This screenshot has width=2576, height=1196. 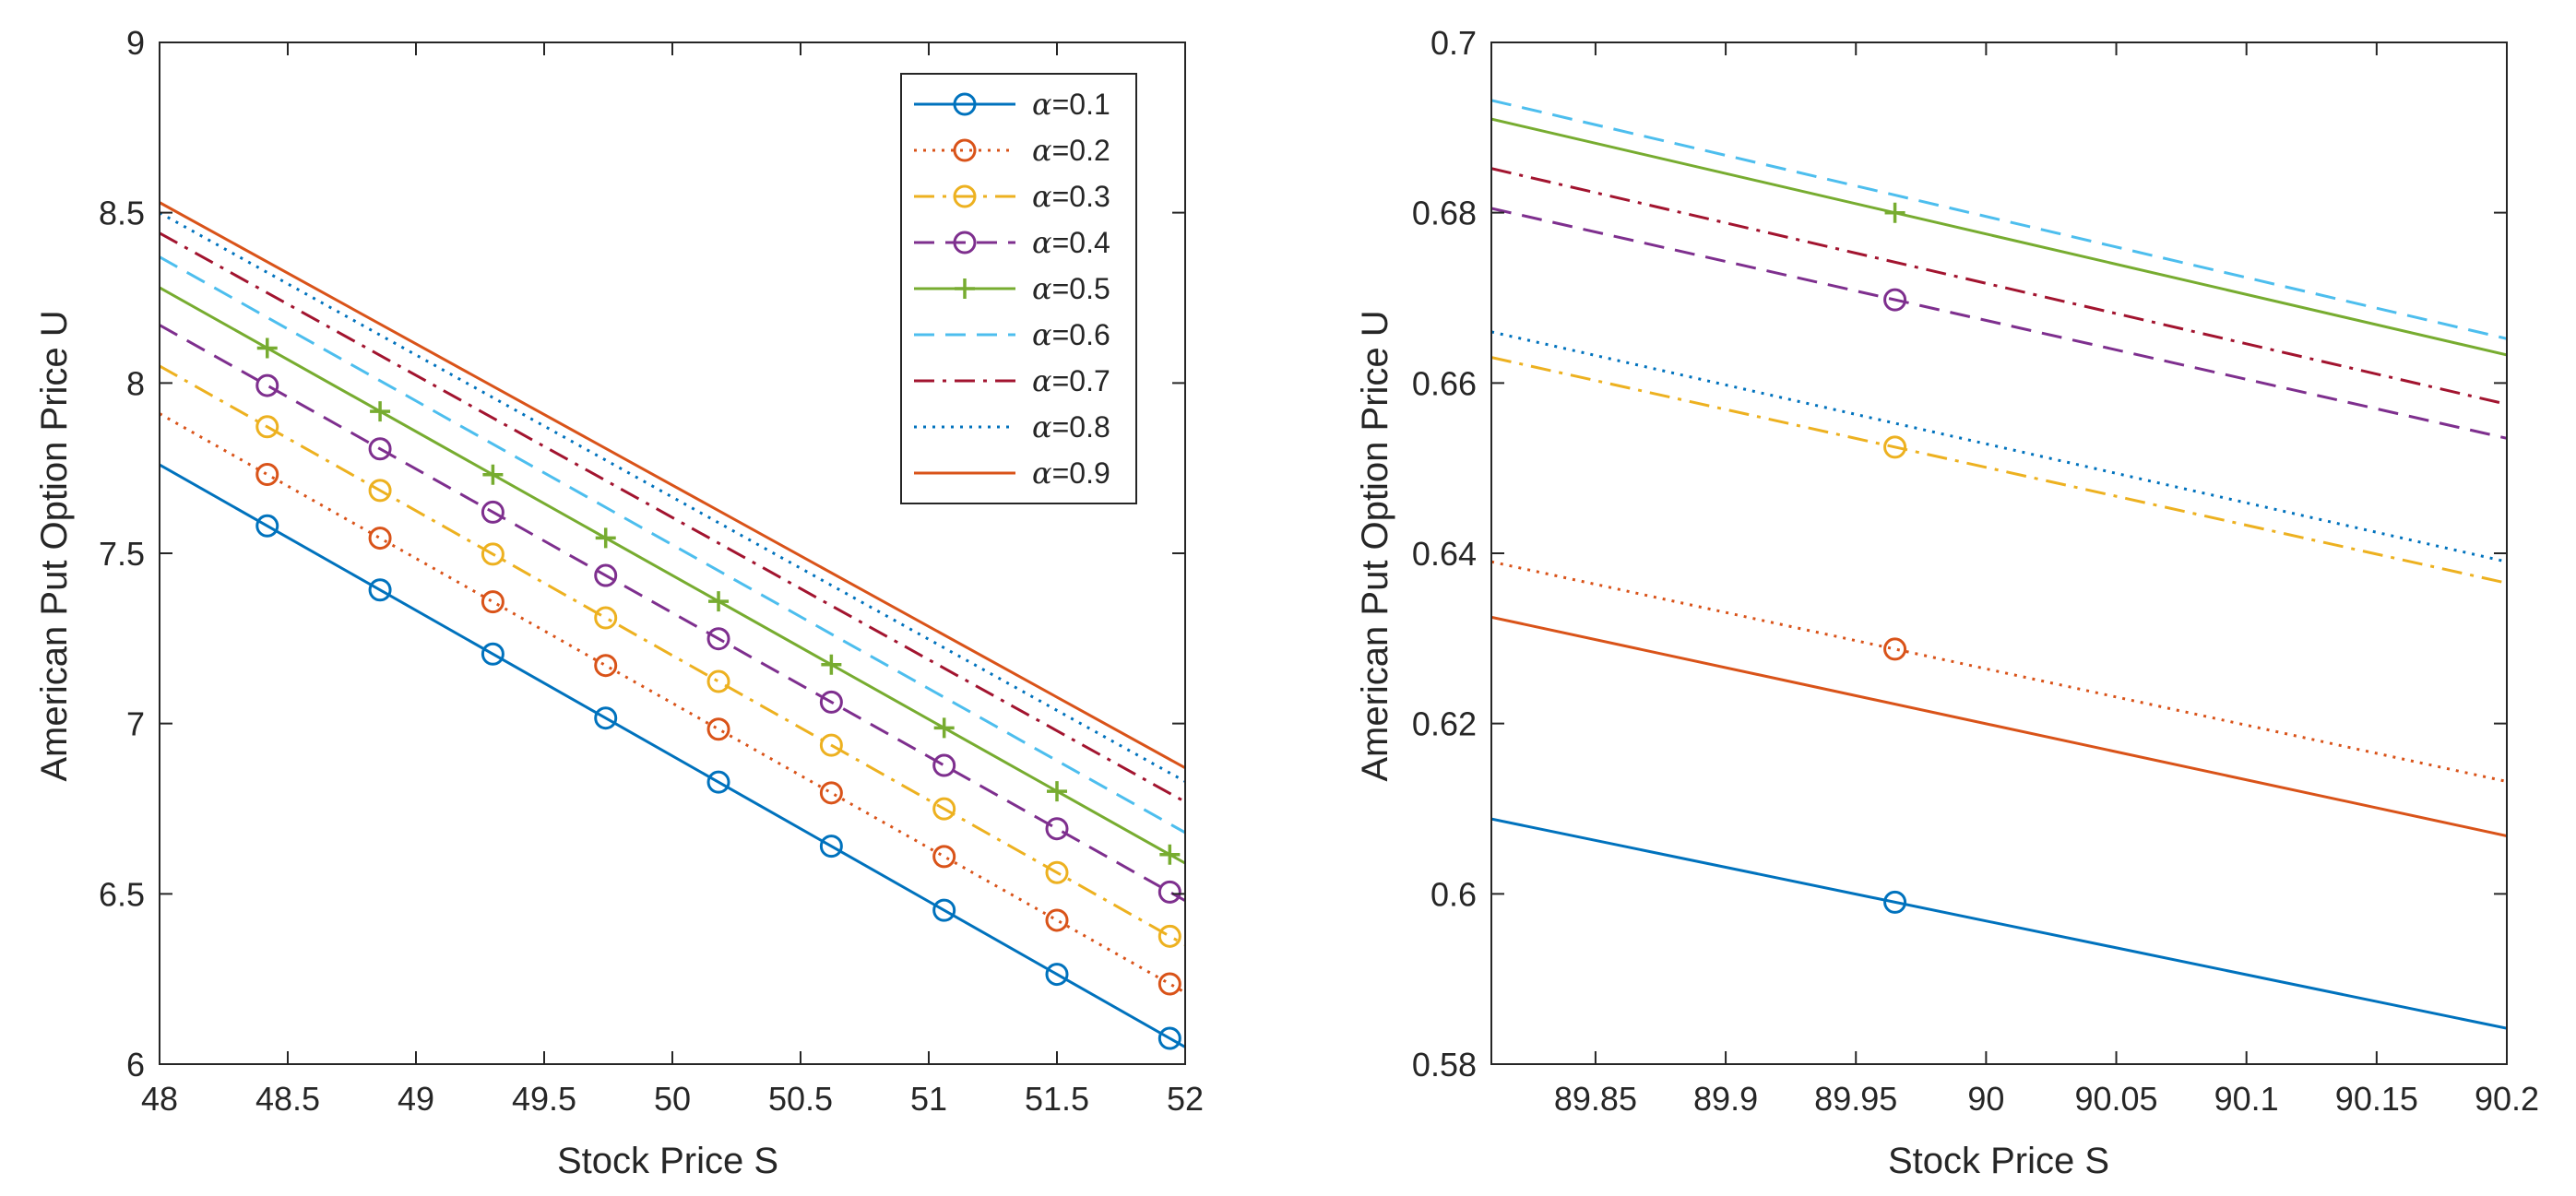 I want to click on right-series-2-marker, so click(x=1895, y=649).